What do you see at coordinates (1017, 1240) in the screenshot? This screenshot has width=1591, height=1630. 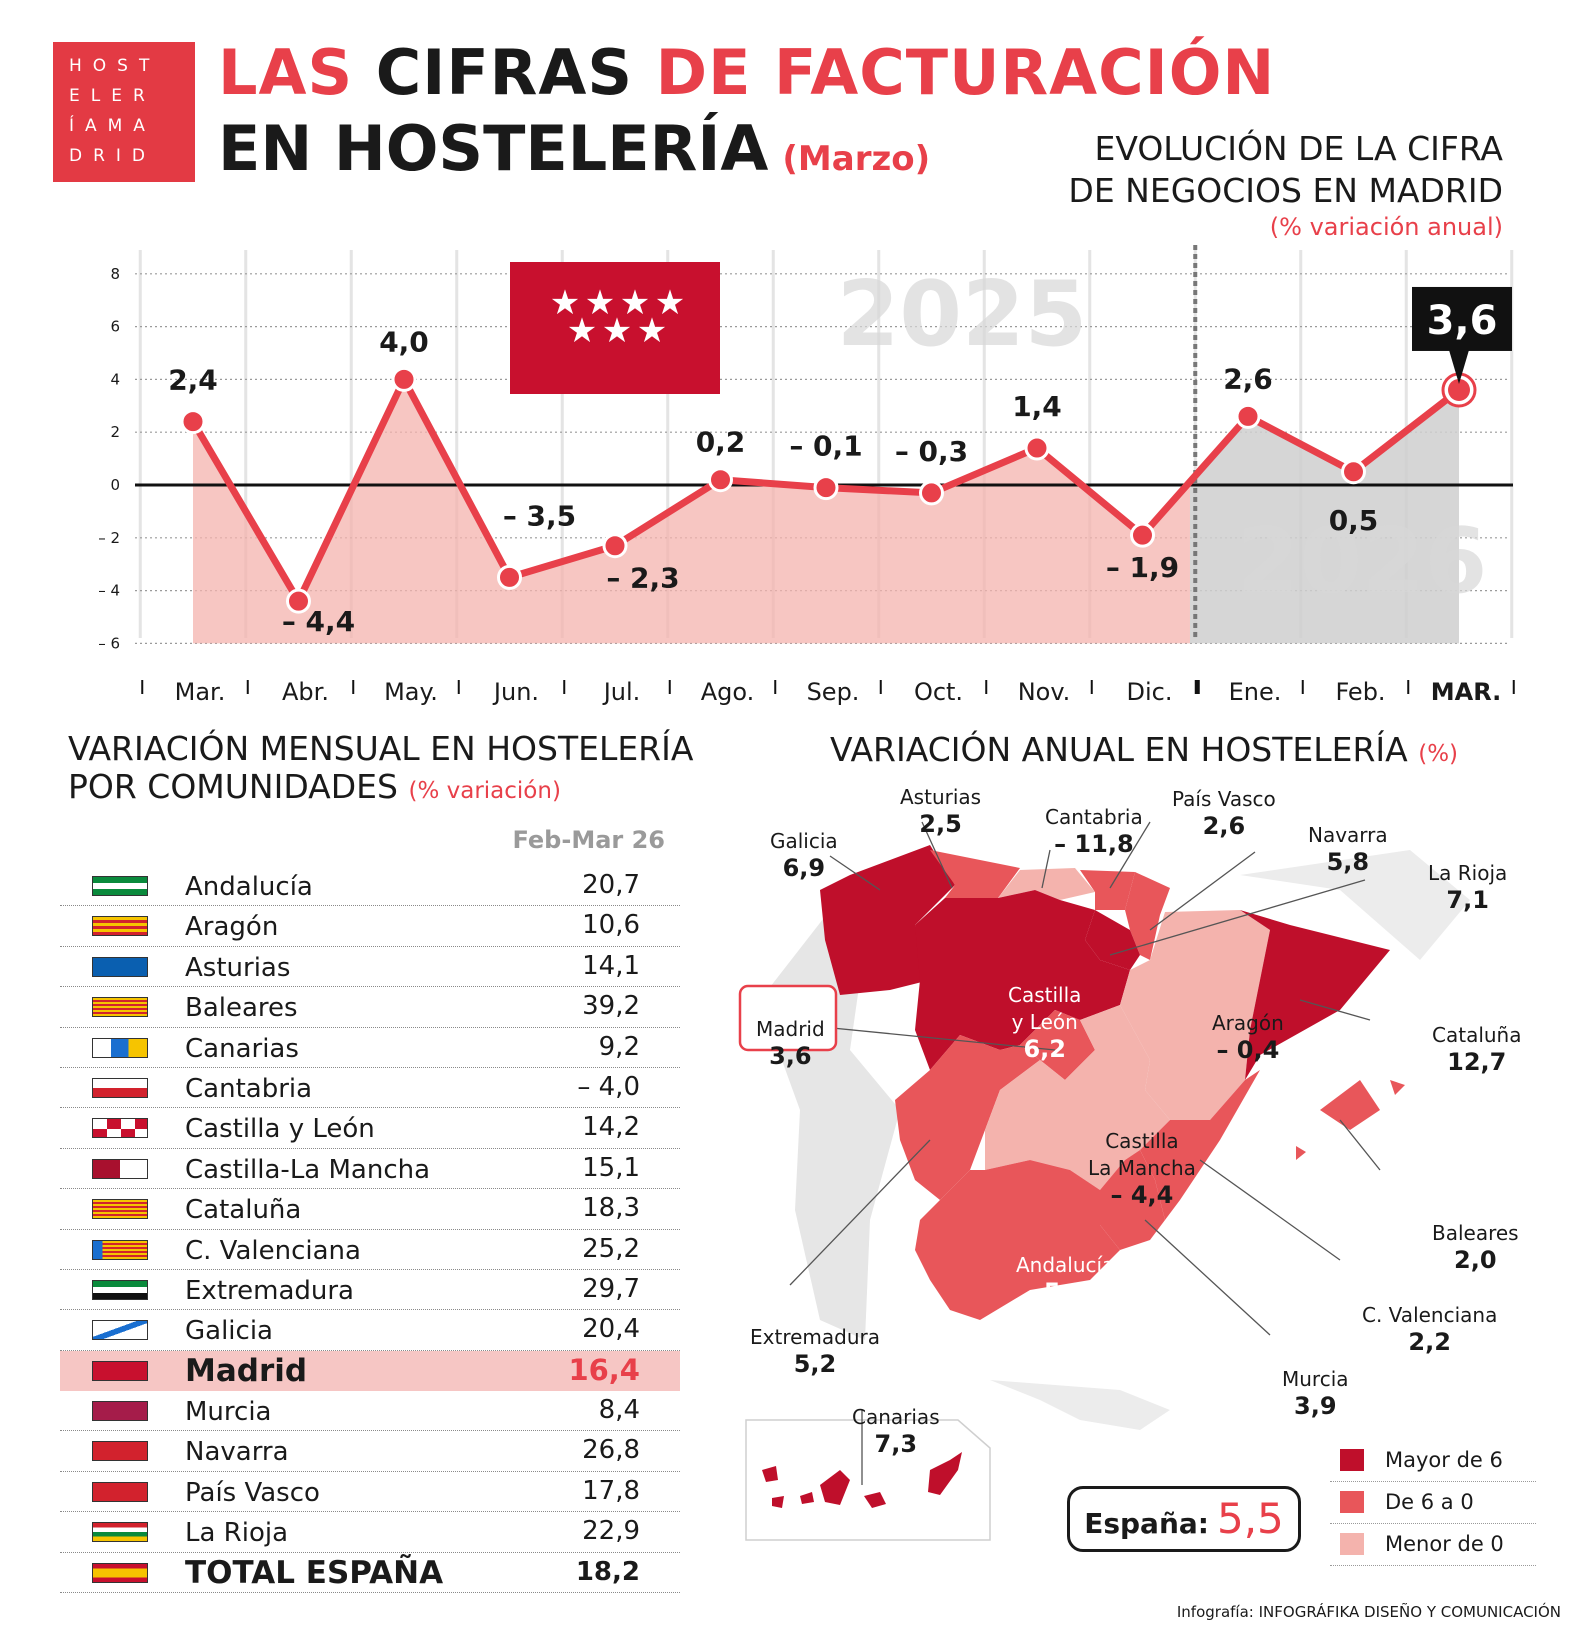 I see `region-andalucia` at bounding box center [1017, 1240].